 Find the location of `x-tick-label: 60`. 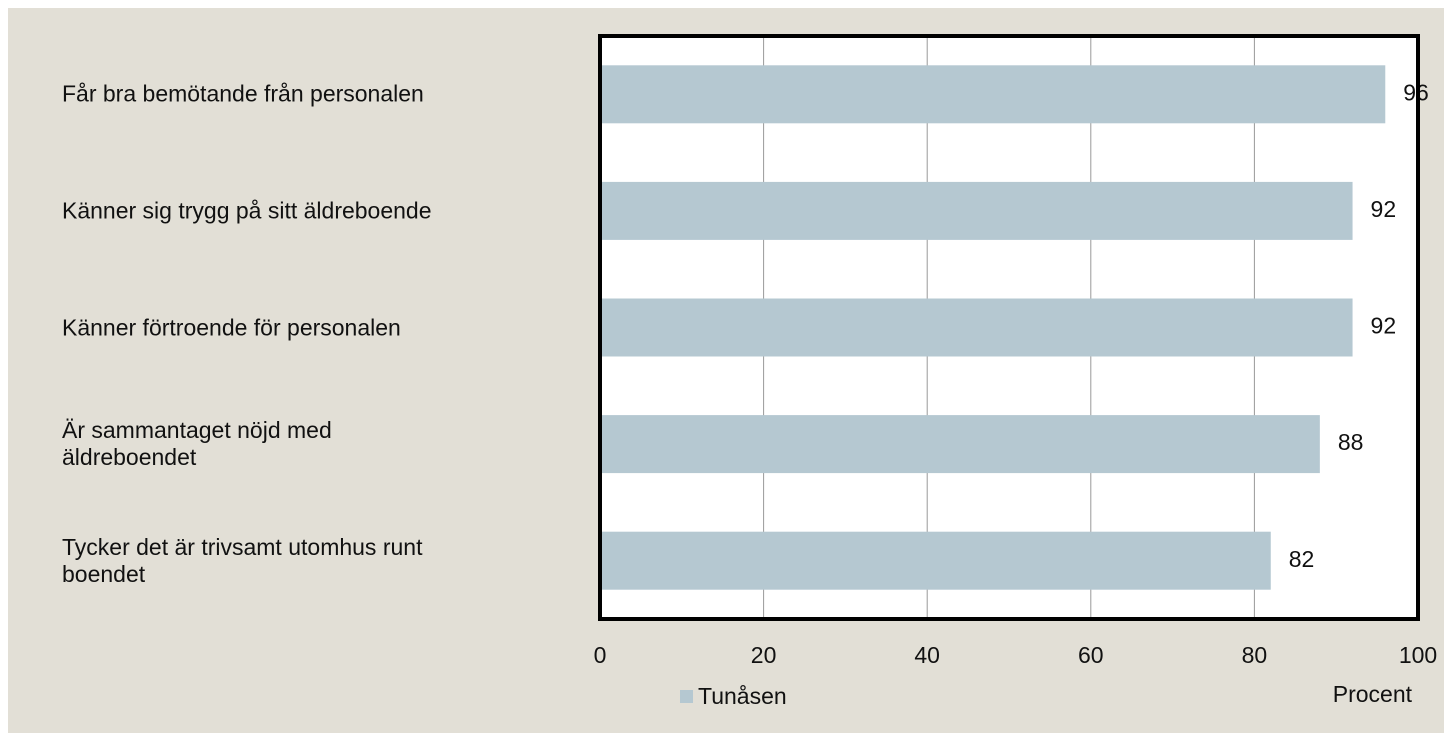

x-tick-label: 60 is located at coordinates (1091, 655).